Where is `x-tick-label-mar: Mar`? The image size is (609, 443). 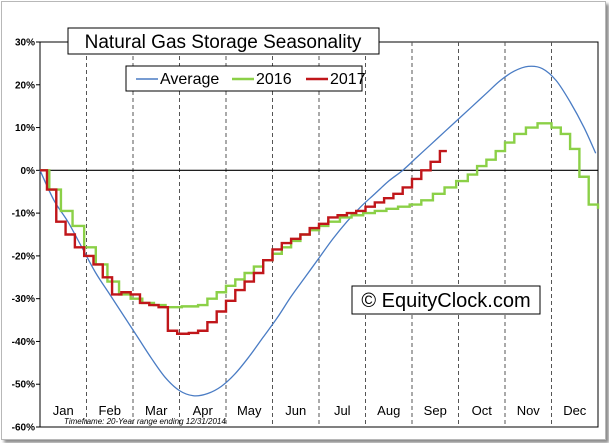
x-tick-label-mar: Mar is located at coordinates (156, 410).